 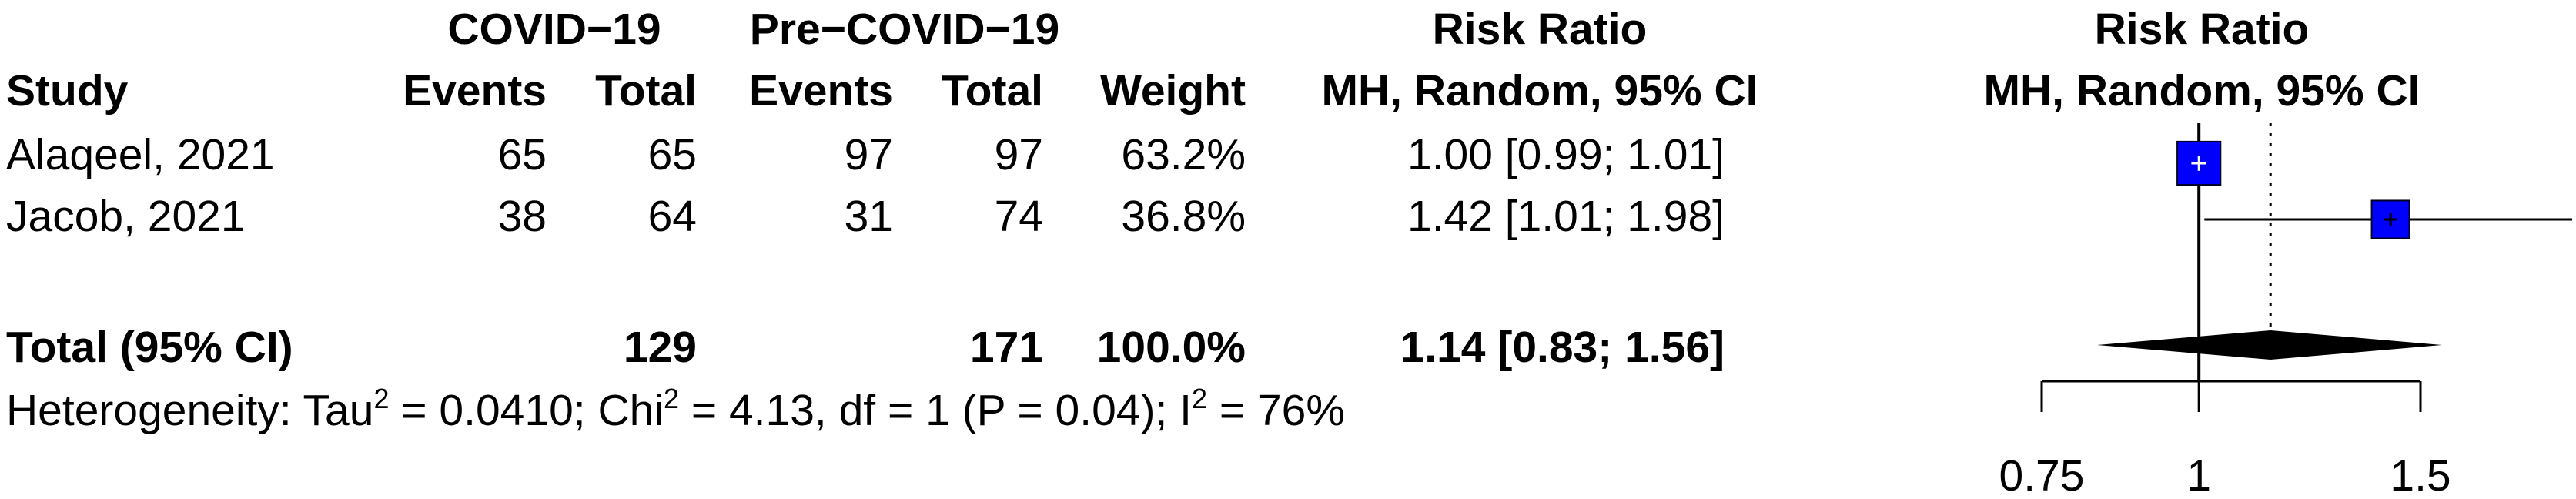 What do you see at coordinates (554, 29) in the screenshot?
I see `group1-header: COVID−19` at bounding box center [554, 29].